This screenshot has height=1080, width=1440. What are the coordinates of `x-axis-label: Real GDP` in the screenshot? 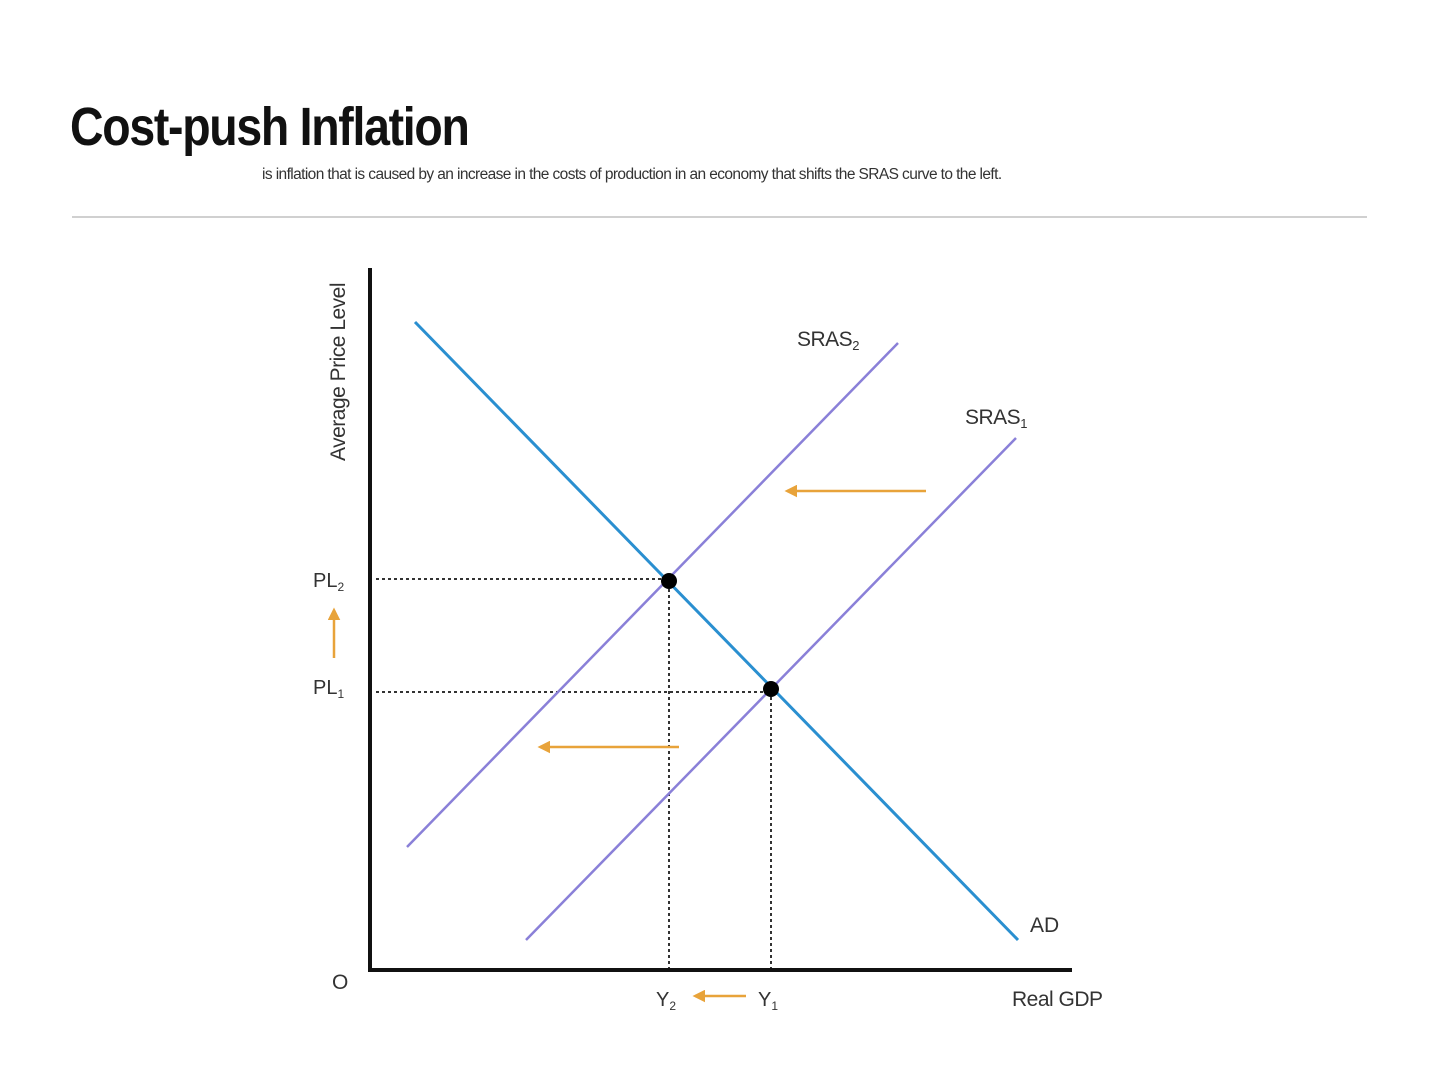 It's located at (1057, 999).